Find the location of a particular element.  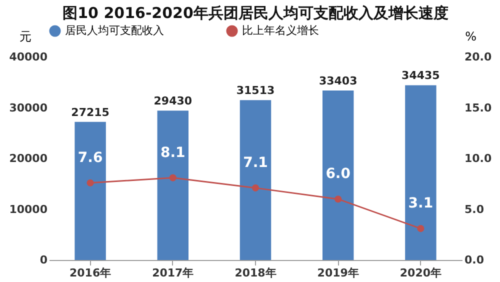

y2-tick-label: 15.0 is located at coordinates (478, 107).